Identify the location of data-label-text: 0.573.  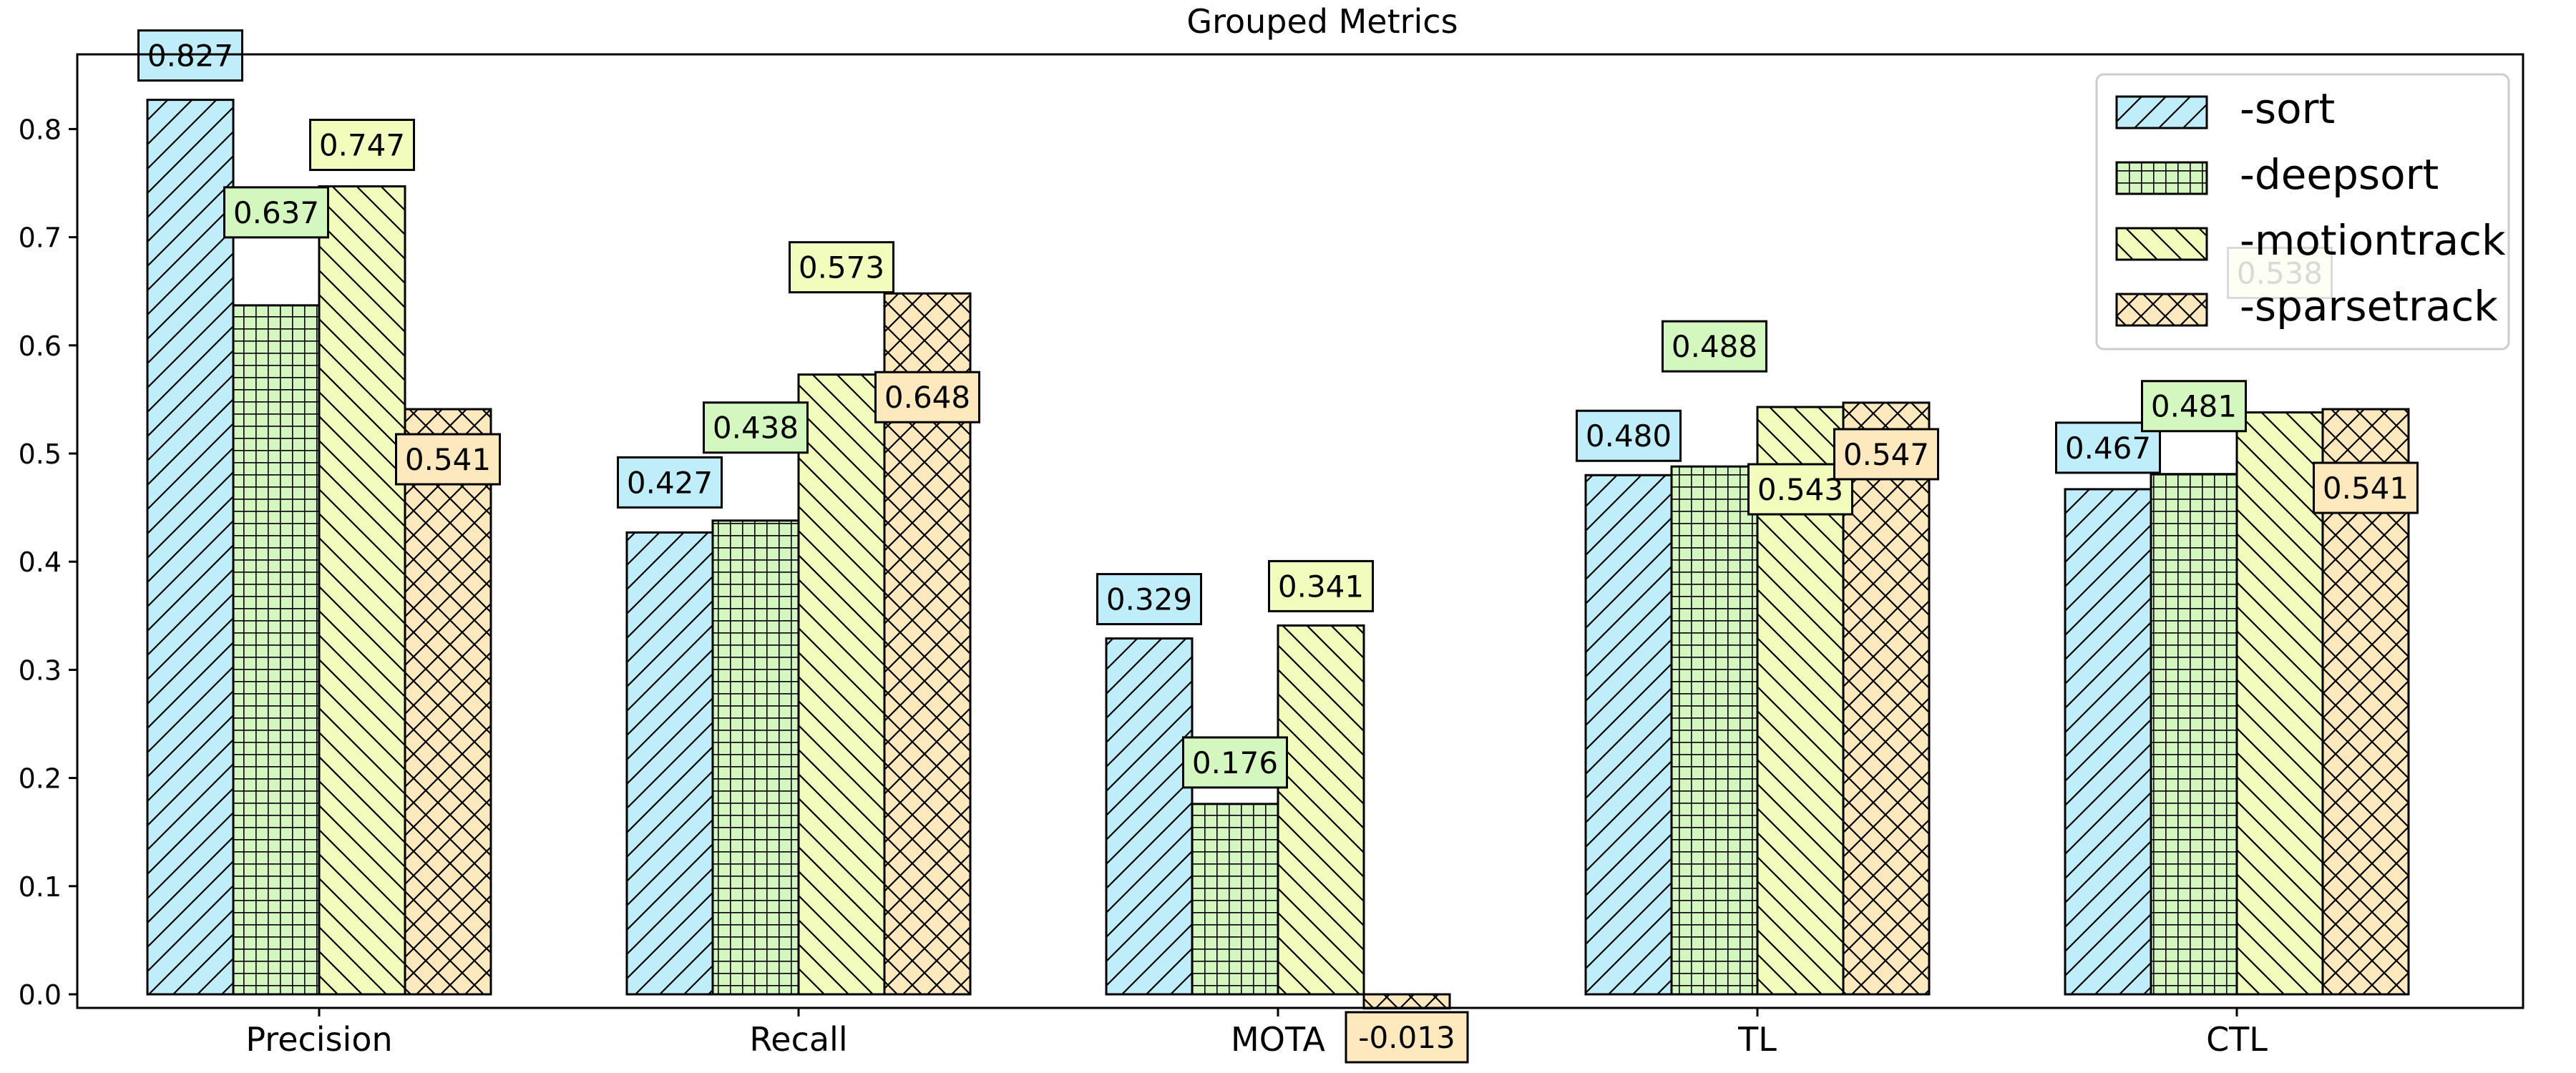
(841, 267).